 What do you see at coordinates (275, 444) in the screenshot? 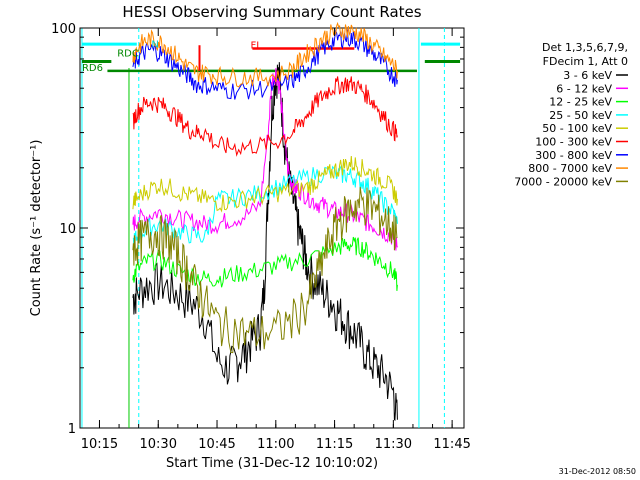
I see `x-tick-label: 11:00` at bounding box center [275, 444].